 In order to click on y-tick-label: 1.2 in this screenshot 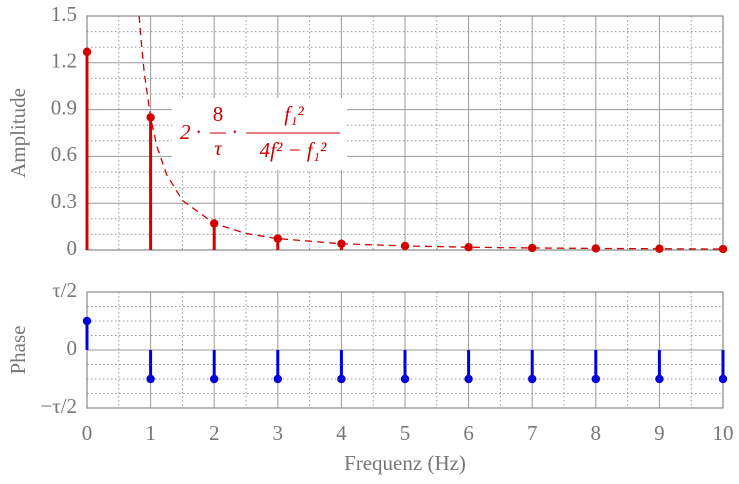, I will do `click(64, 61)`.